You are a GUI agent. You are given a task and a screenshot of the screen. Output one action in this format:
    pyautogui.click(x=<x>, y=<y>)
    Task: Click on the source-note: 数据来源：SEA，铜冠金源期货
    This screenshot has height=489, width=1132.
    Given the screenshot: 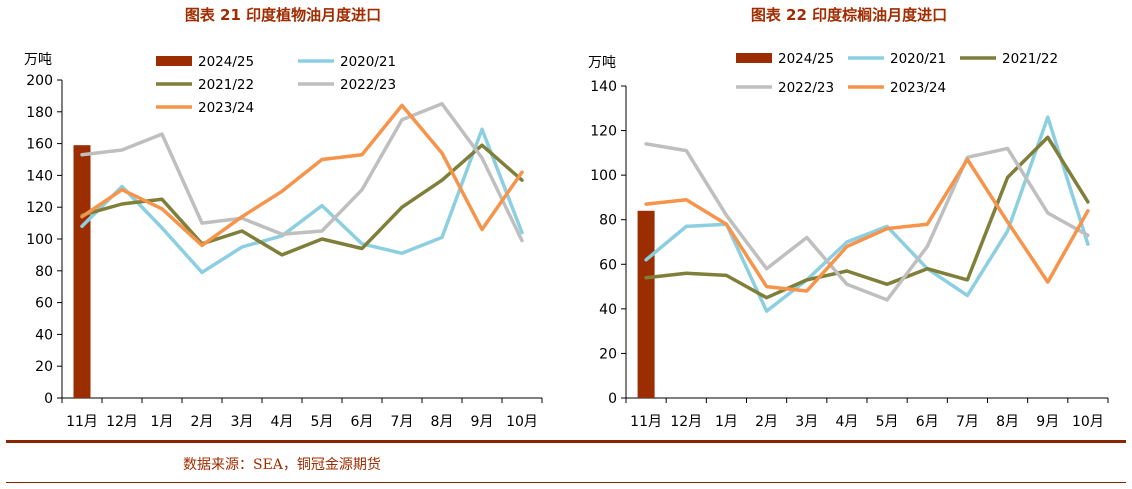 What is the action you would take?
    pyautogui.click(x=282, y=465)
    